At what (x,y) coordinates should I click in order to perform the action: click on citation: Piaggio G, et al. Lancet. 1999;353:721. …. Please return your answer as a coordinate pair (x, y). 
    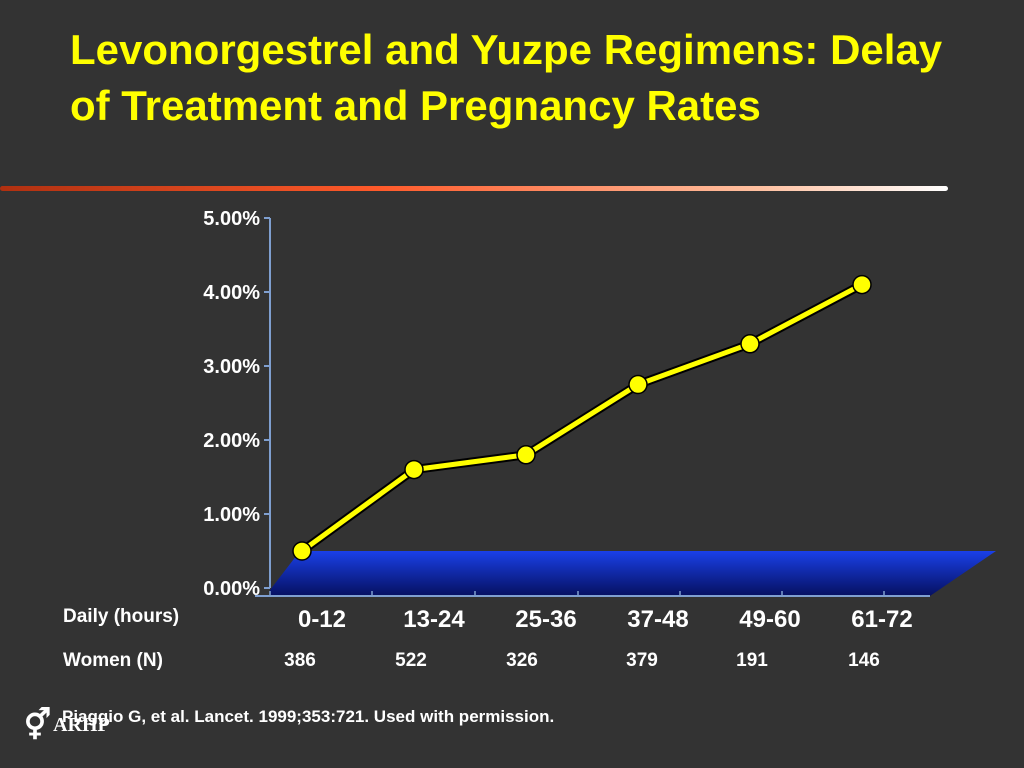
    Looking at the image, I should click on (308, 716).